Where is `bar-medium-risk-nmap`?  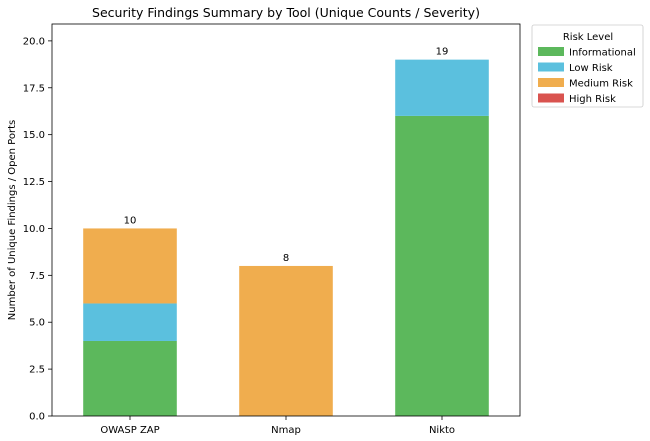 bar-medium-risk-nmap is located at coordinates (286, 340).